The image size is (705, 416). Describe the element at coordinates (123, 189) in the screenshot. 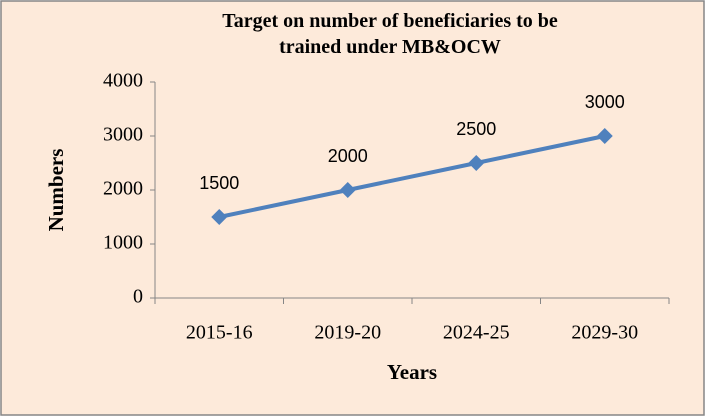

I see `y-tick-label: 2000` at that location.